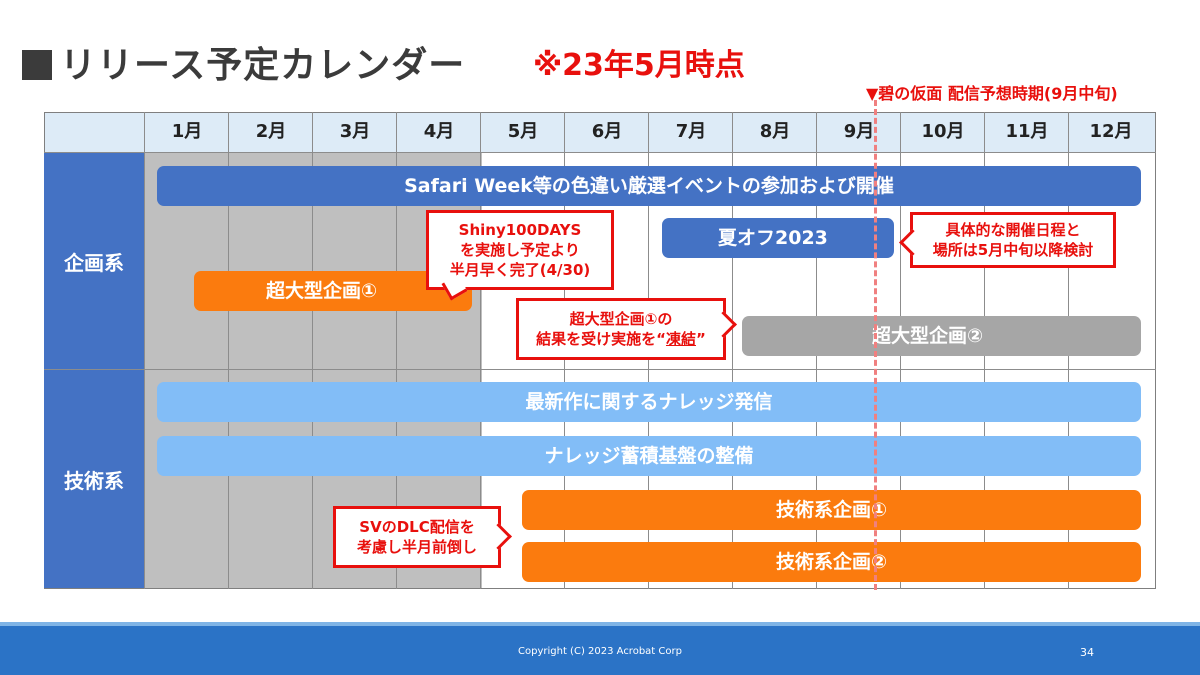 The image size is (1200, 675). I want to click on month-9: 9月, so click(859, 131).